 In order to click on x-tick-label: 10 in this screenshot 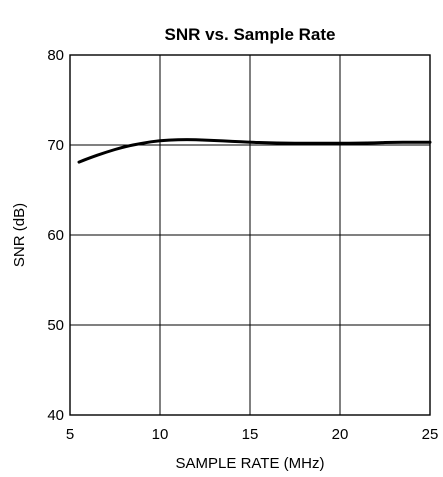, I will do `click(160, 434)`.